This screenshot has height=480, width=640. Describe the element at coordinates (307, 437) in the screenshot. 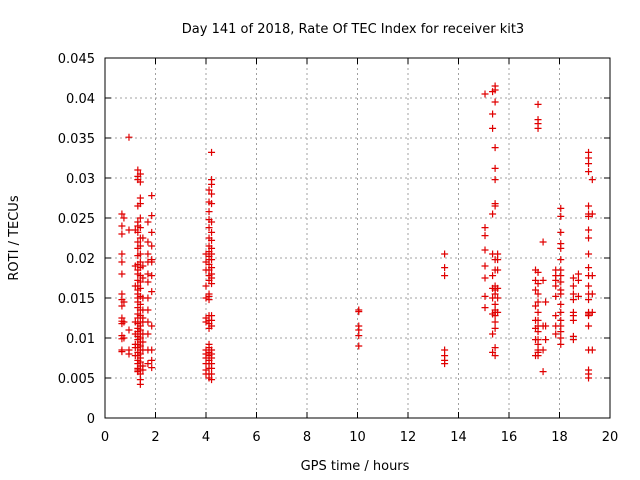

I see `x-tick-label: 8` at that location.